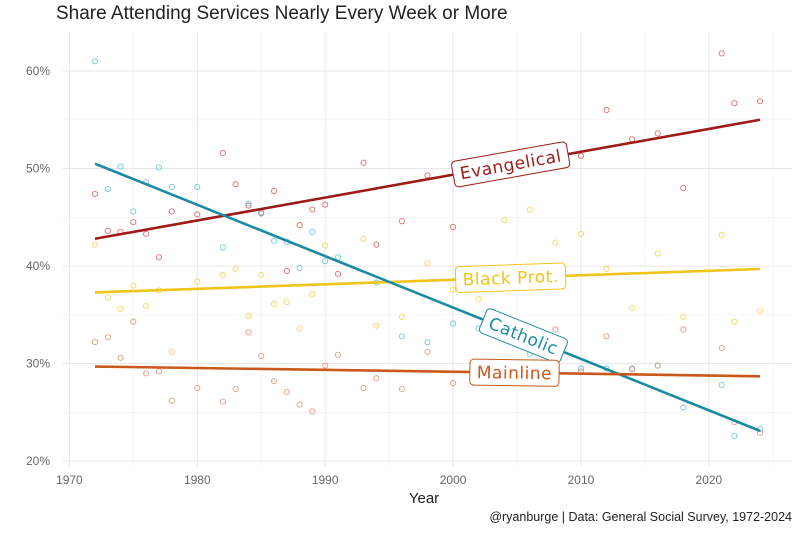 The width and height of the screenshot is (800, 533). What do you see at coordinates (514, 372) in the screenshot?
I see `mainline-label: Mainline` at bounding box center [514, 372].